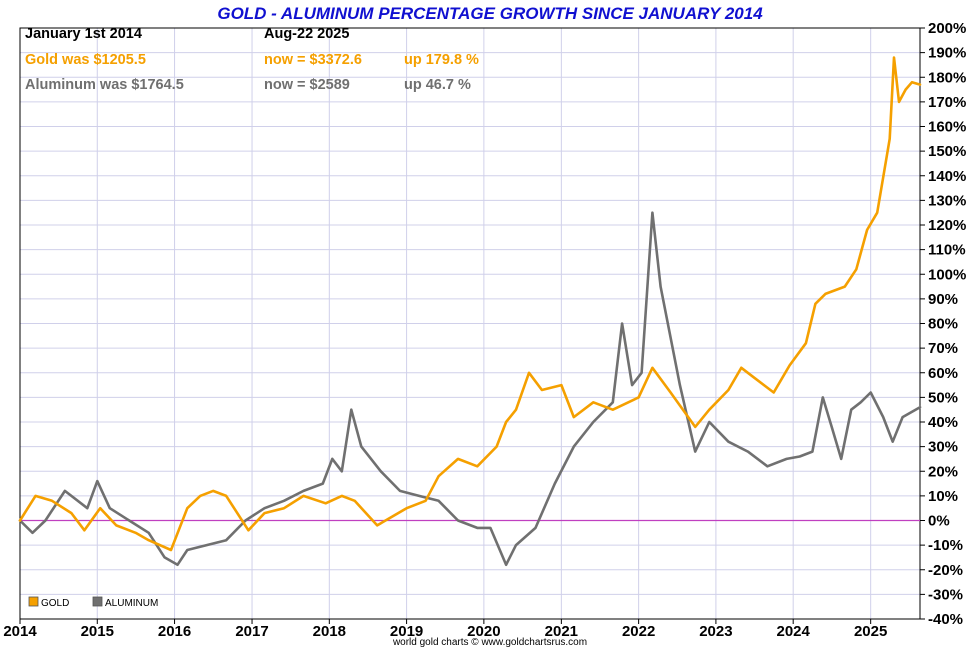  Describe the element at coordinates (306, 34) in the screenshot. I see `end-date-label: Aug-22 2025` at that location.